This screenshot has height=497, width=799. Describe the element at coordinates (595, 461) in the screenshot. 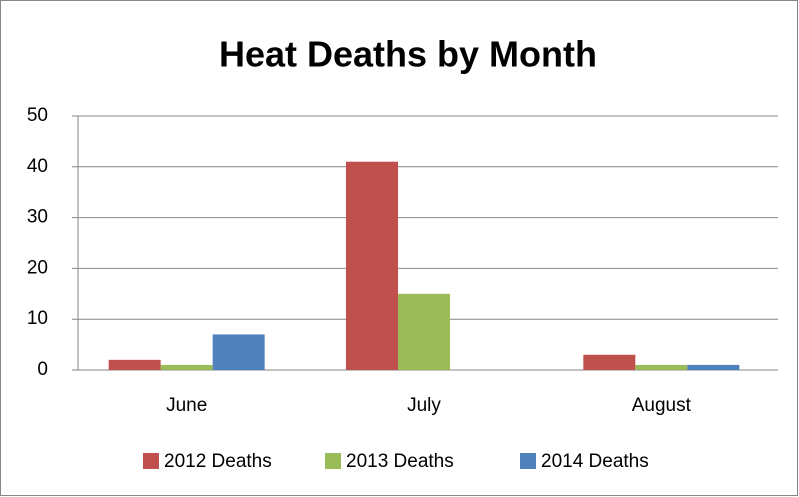

I see `legend-label: 2014 Deaths` at that location.